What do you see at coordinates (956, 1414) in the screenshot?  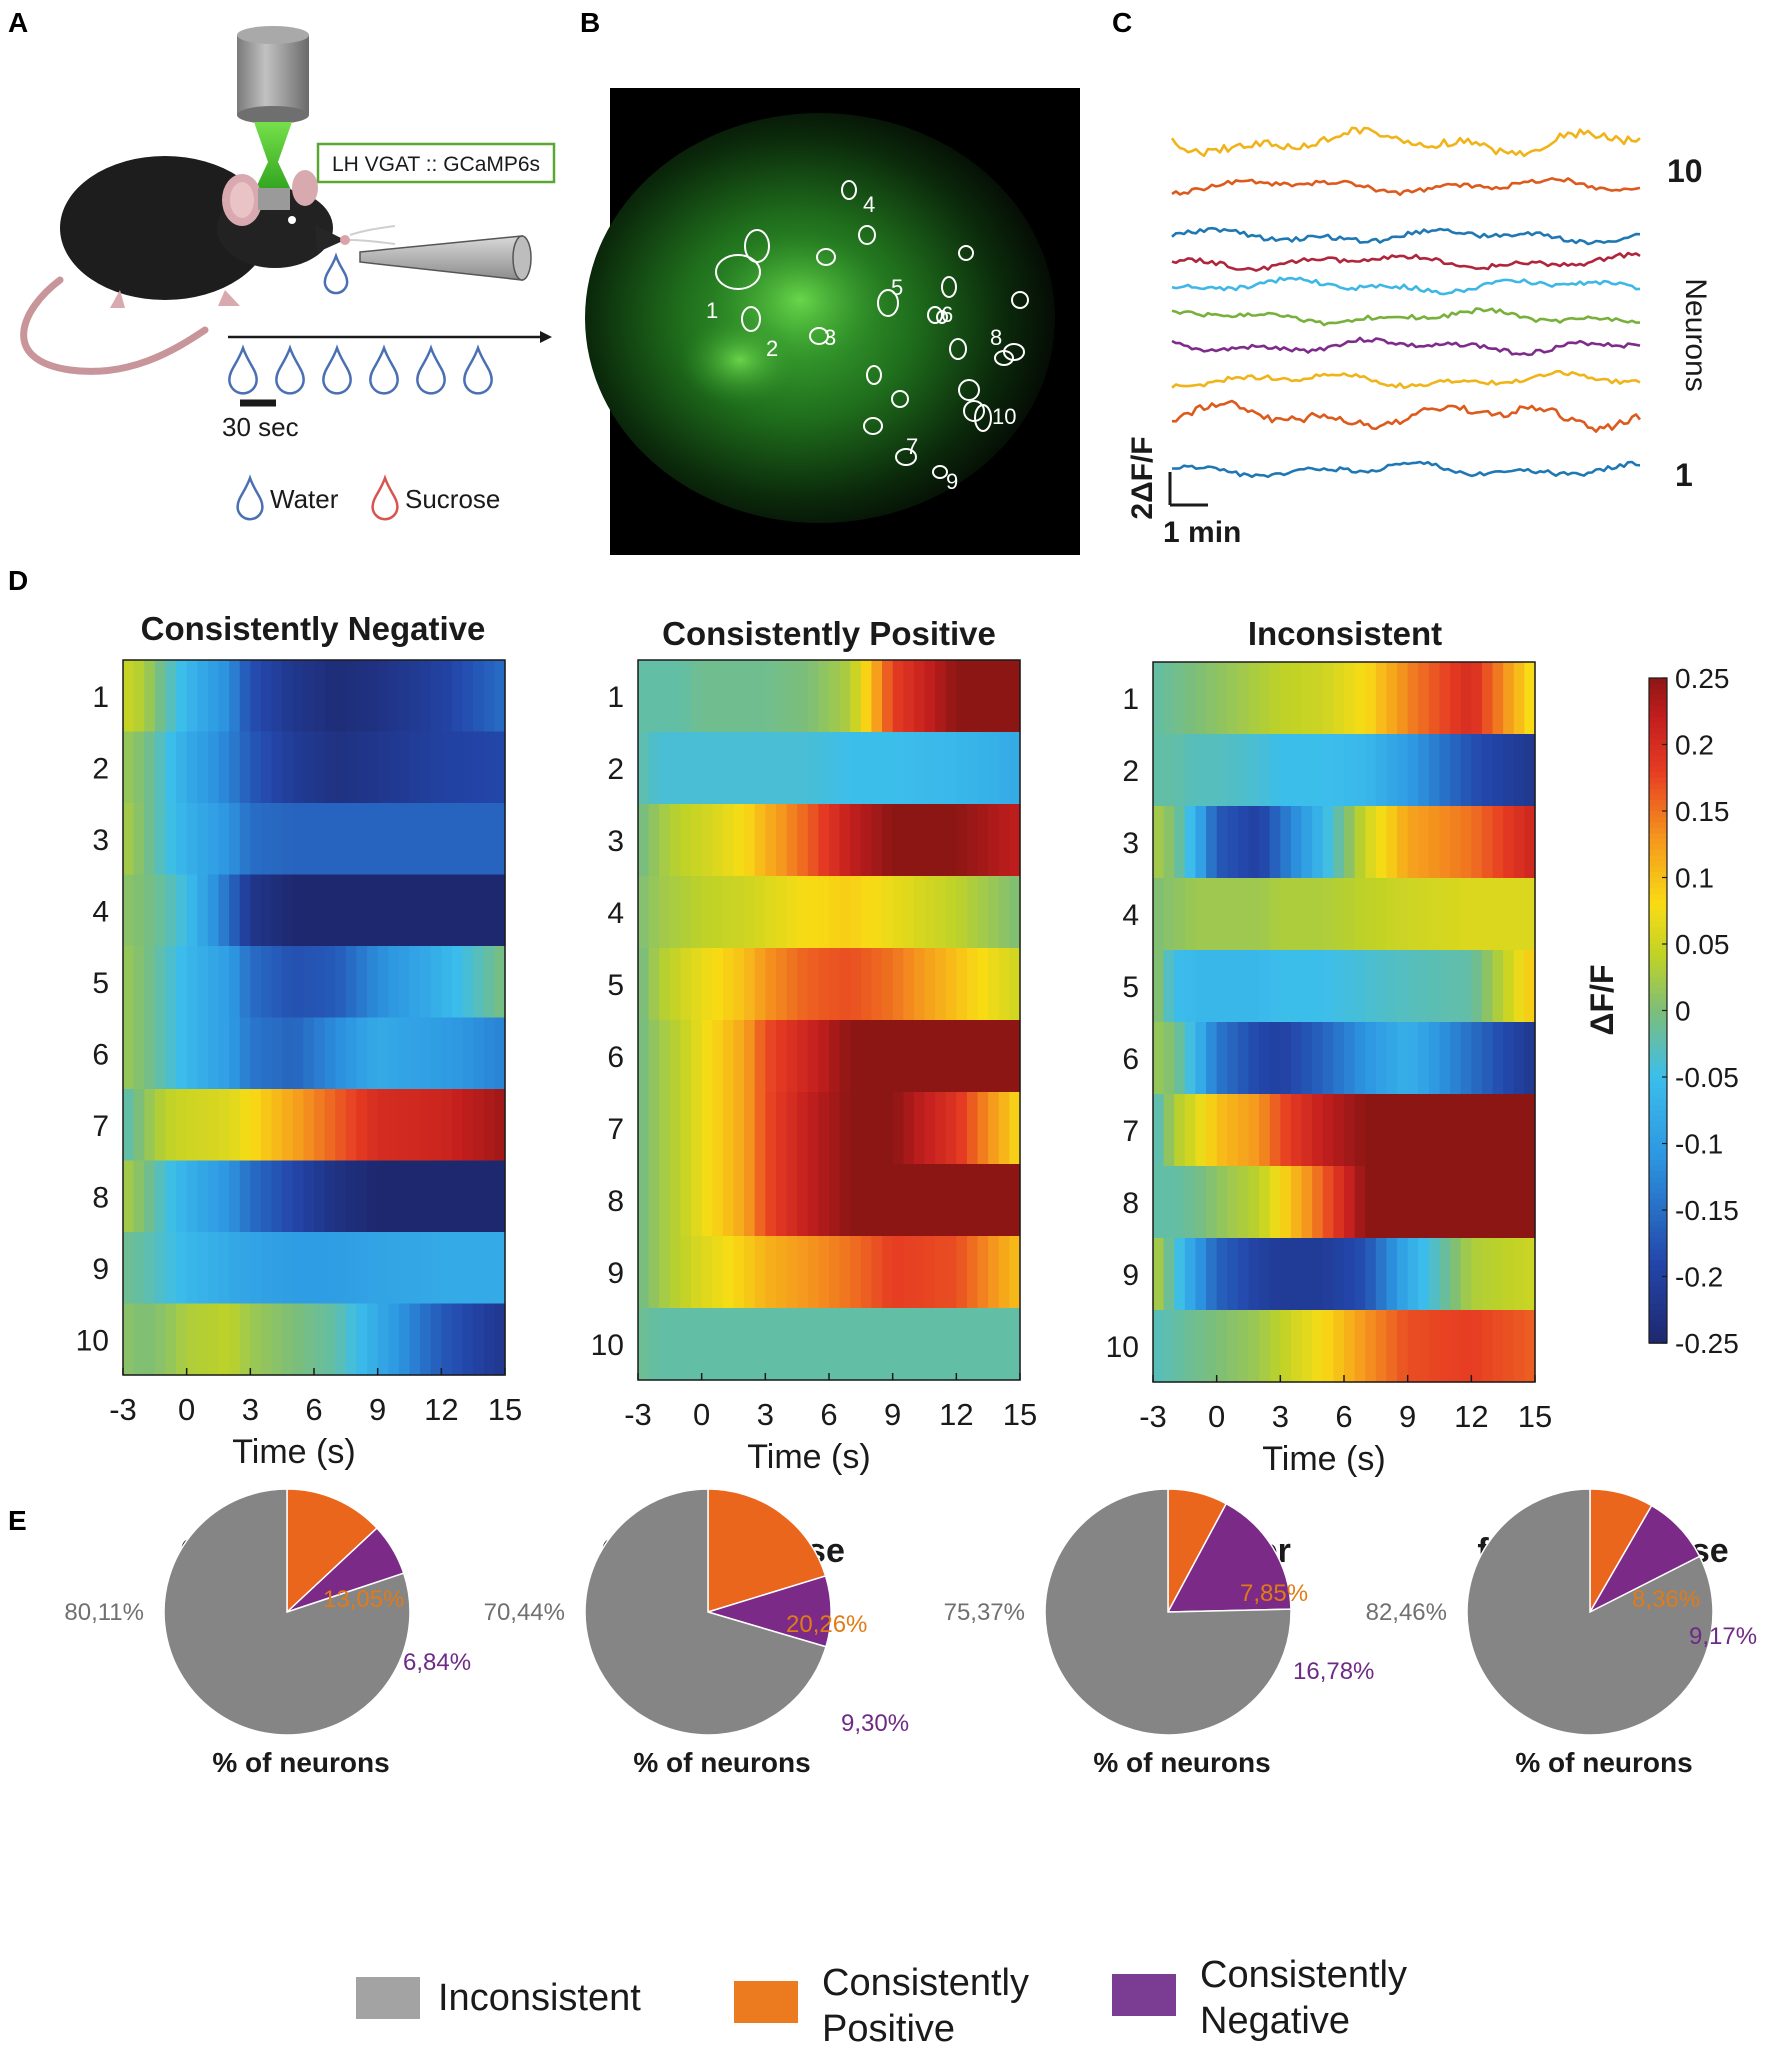 I see `x-tick-label: 12` at bounding box center [956, 1414].